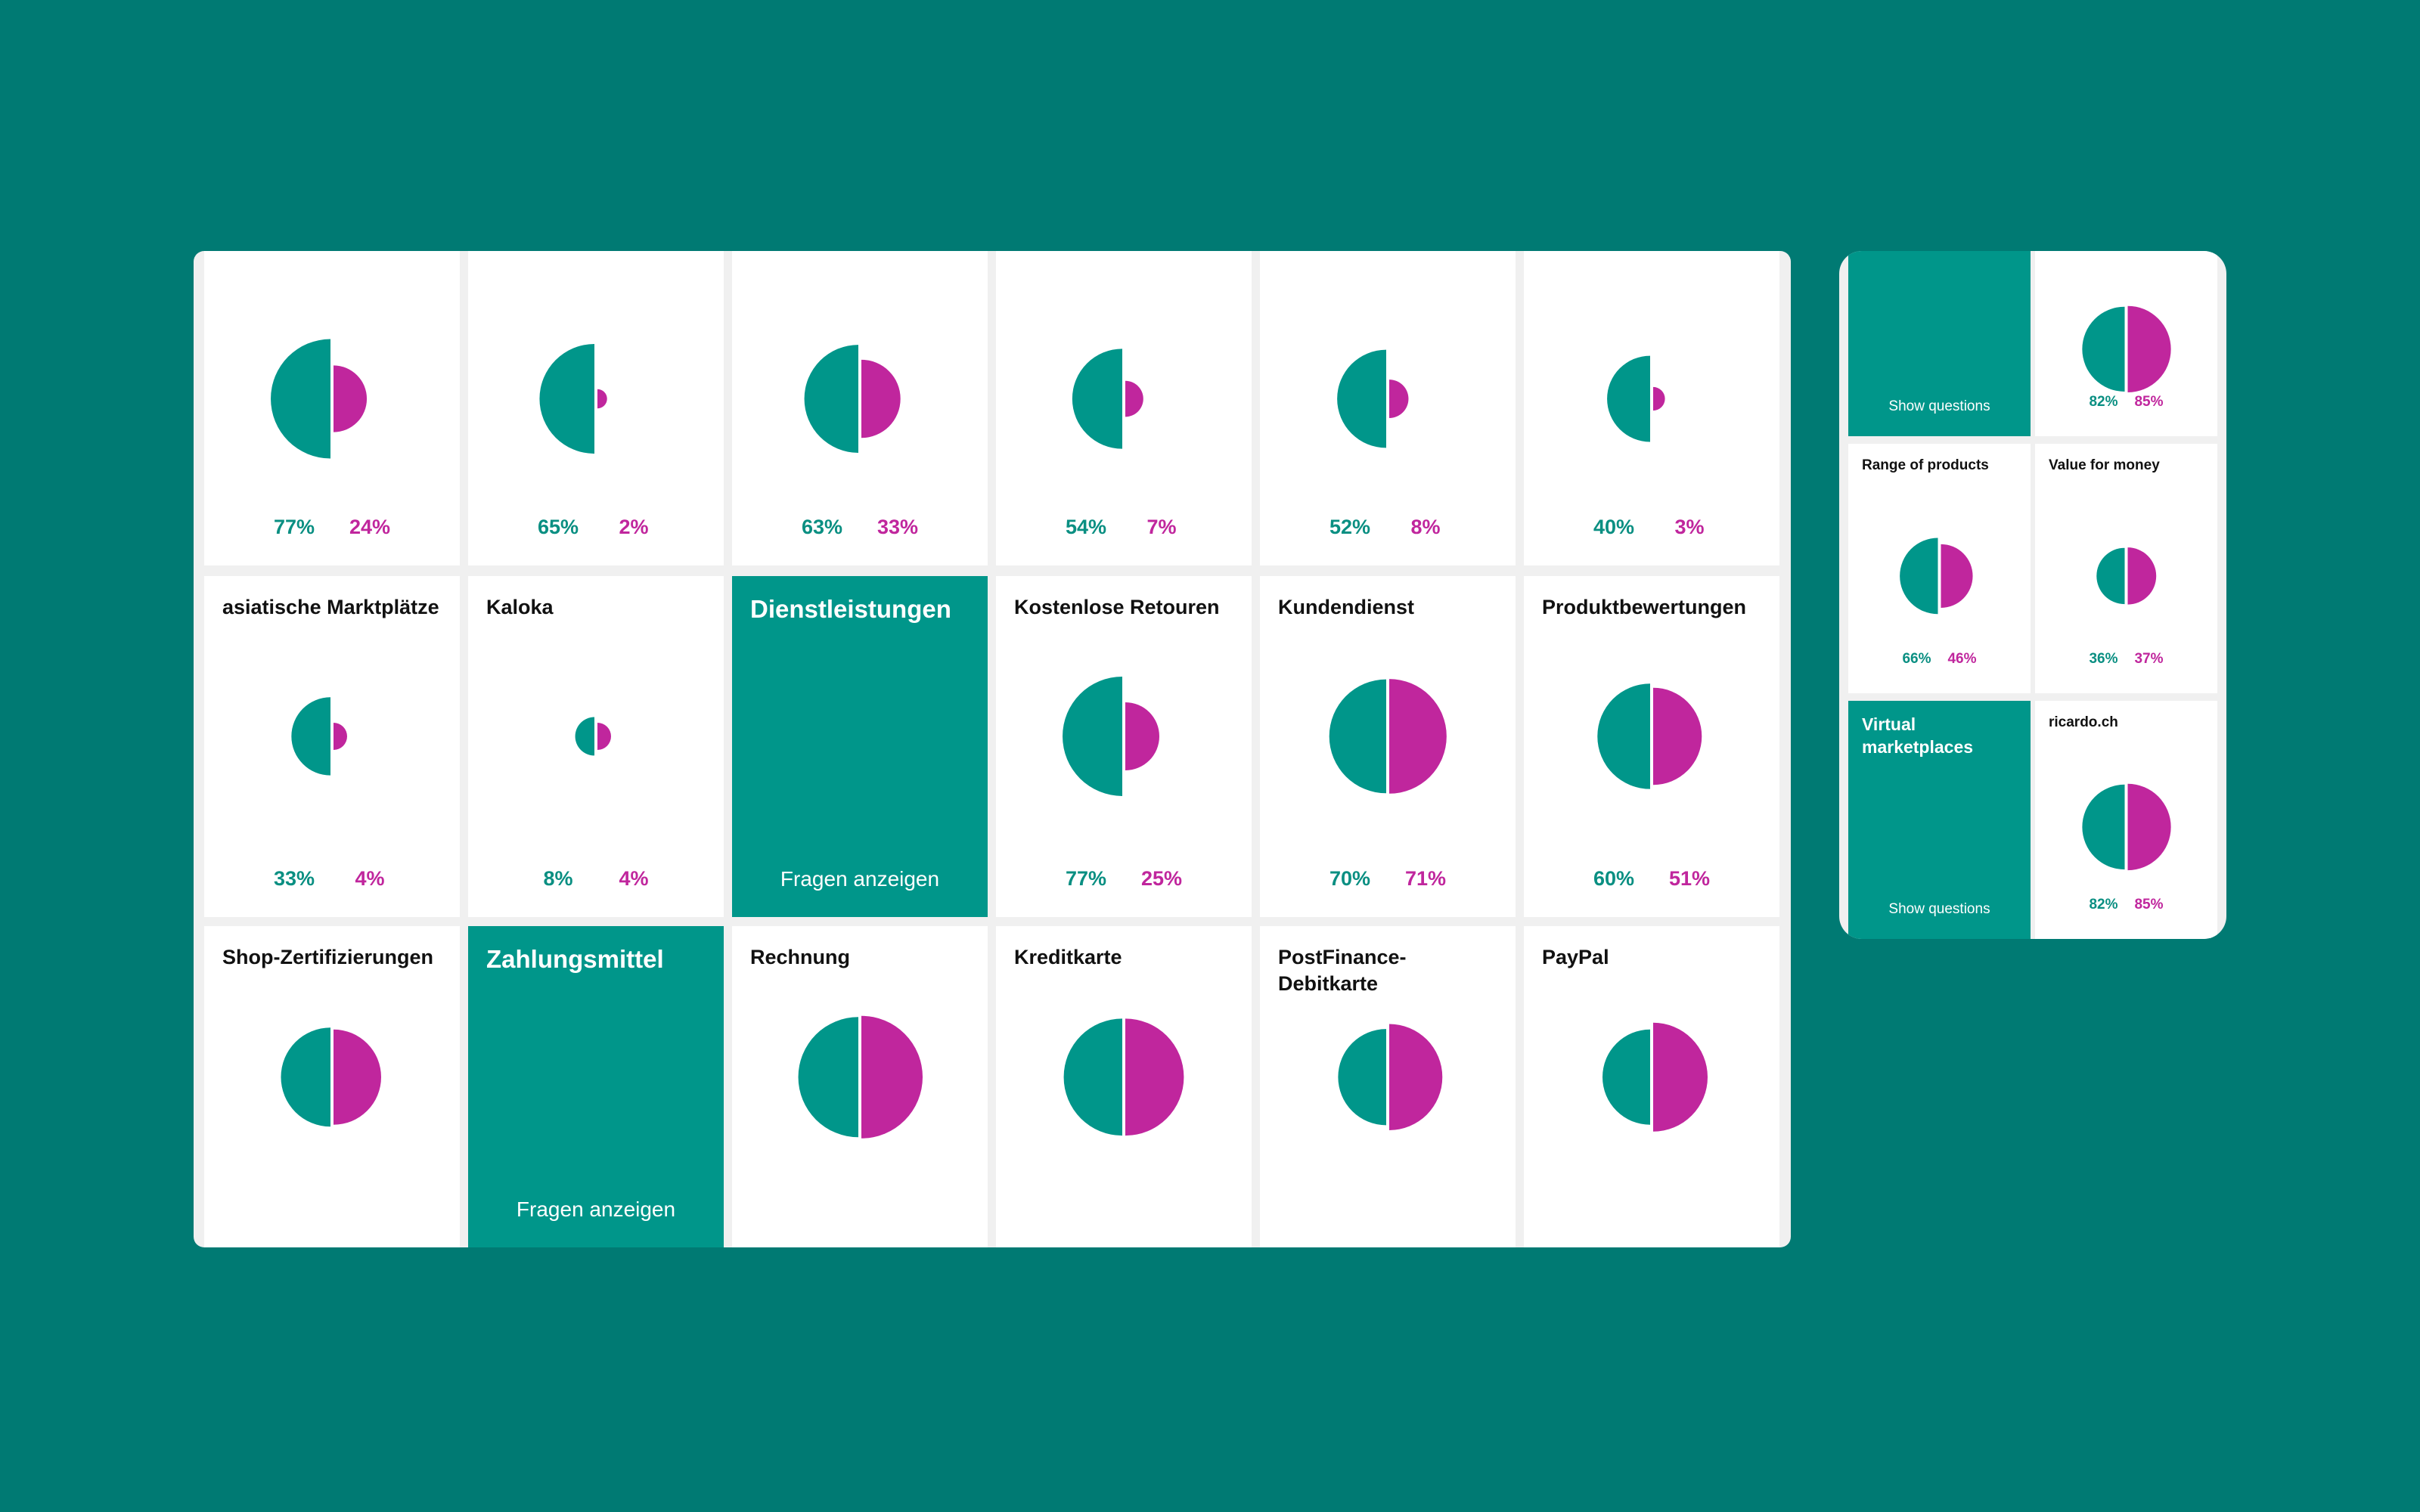  What do you see at coordinates (558, 527) in the screenshot?
I see `percentage-left: 65%` at bounding box center [558, 527].